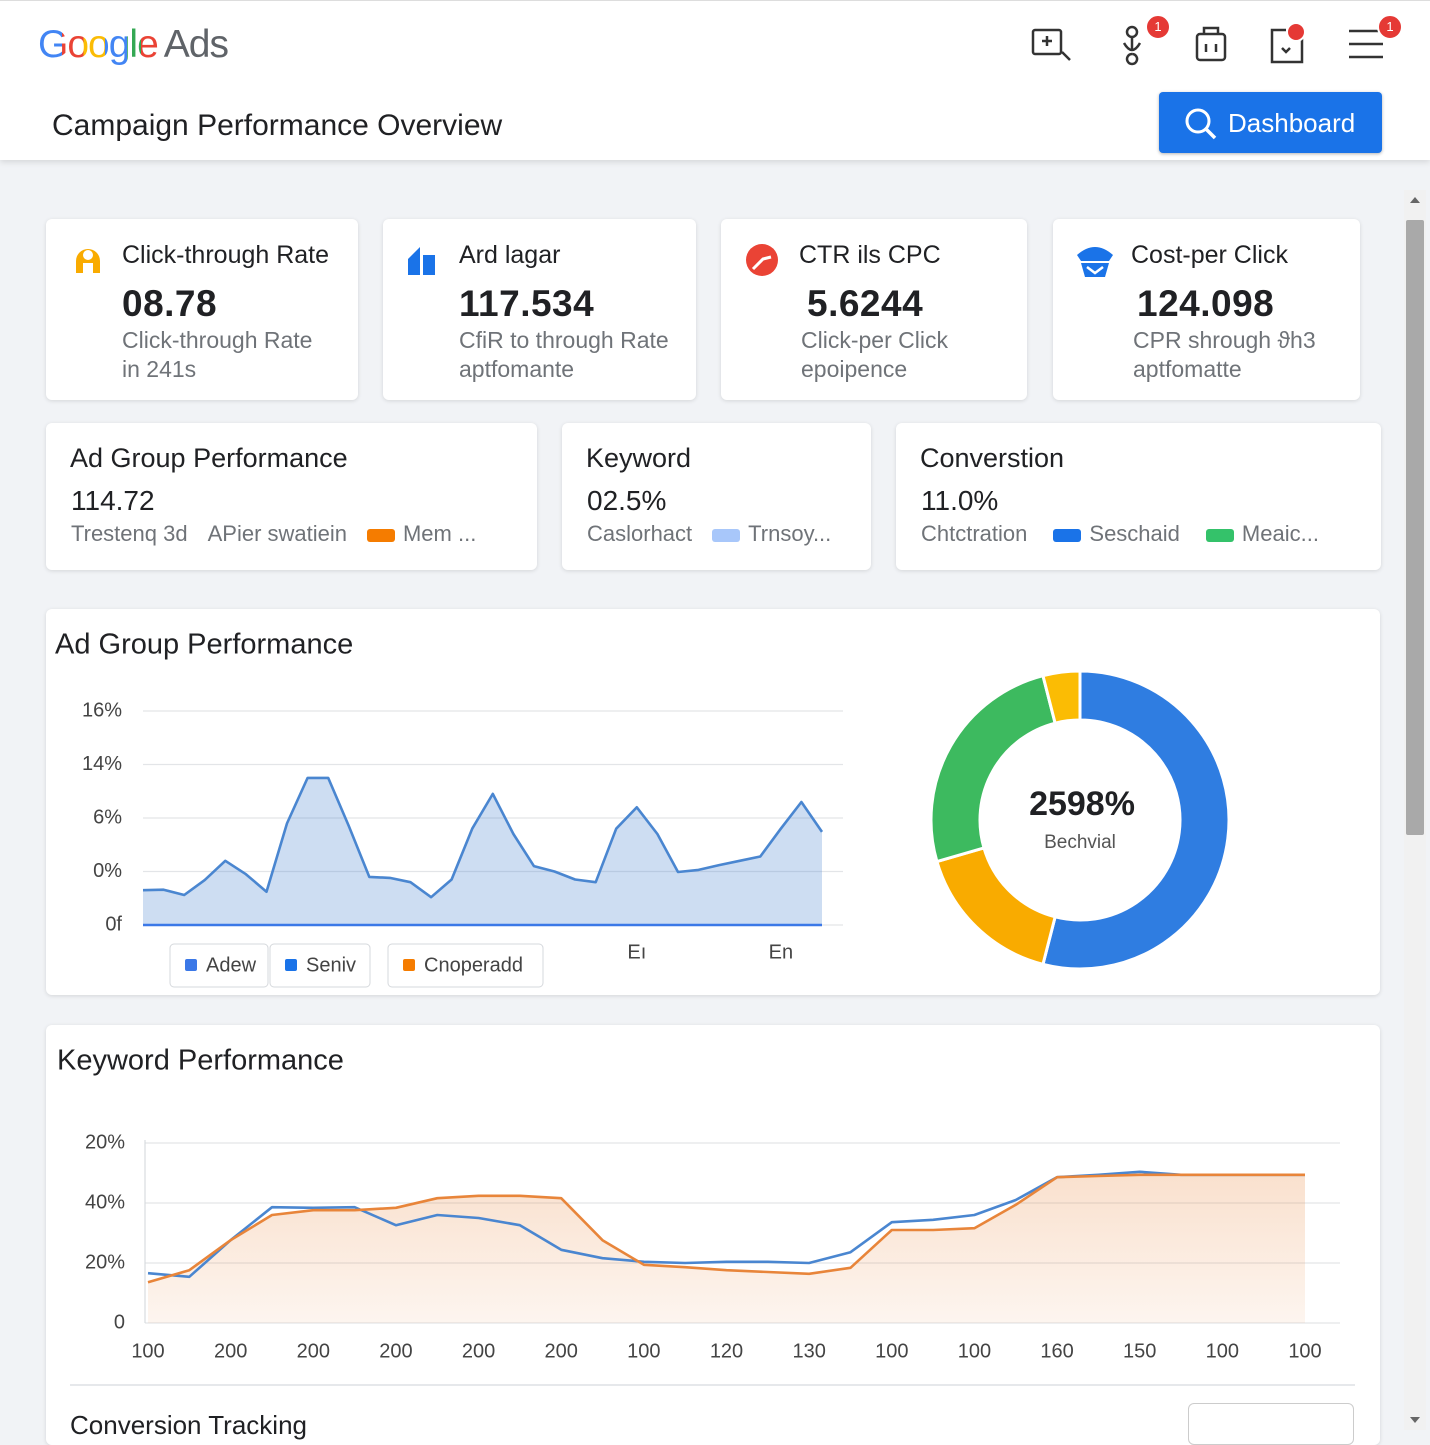 The height and width of the screenshot is (1445, 1430). Describe the element at coordinates (960, 500) in the screenshot. I see `summary-value: 11.0%` at that location.